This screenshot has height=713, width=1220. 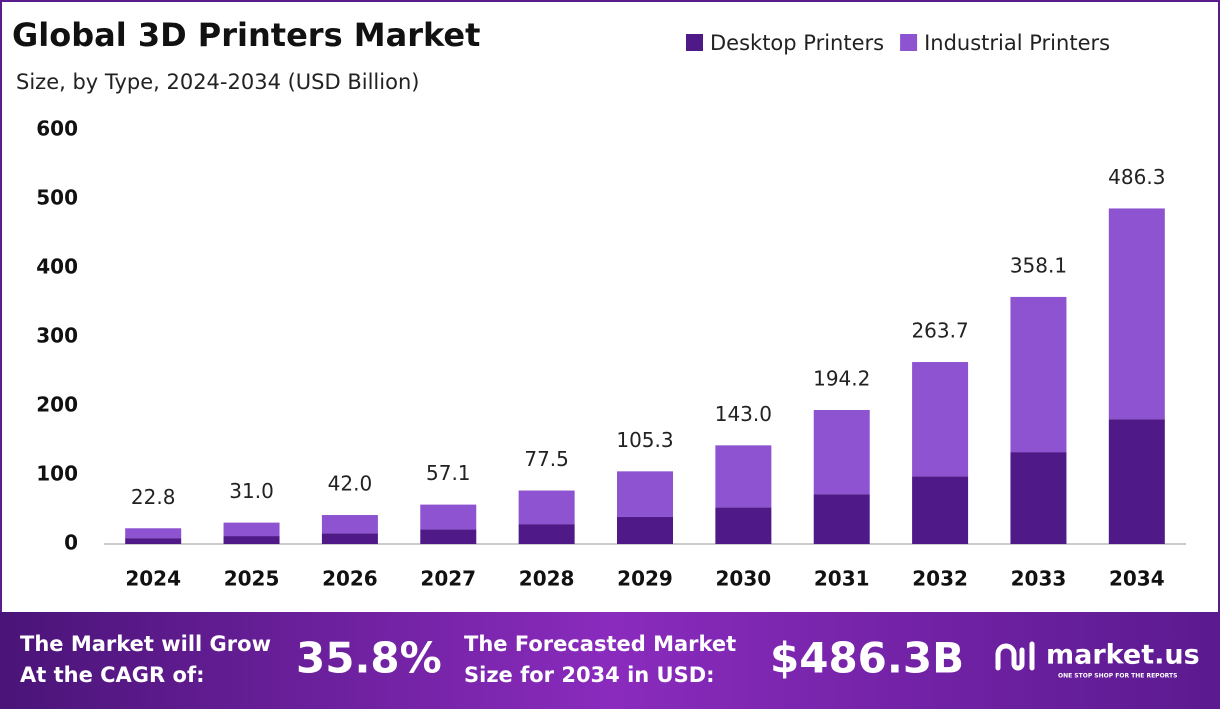 What do you see at coordinates (1137, 579) in the screenshot?
I see `x-tick-label: 2034` at bounding box center [1137, 579].